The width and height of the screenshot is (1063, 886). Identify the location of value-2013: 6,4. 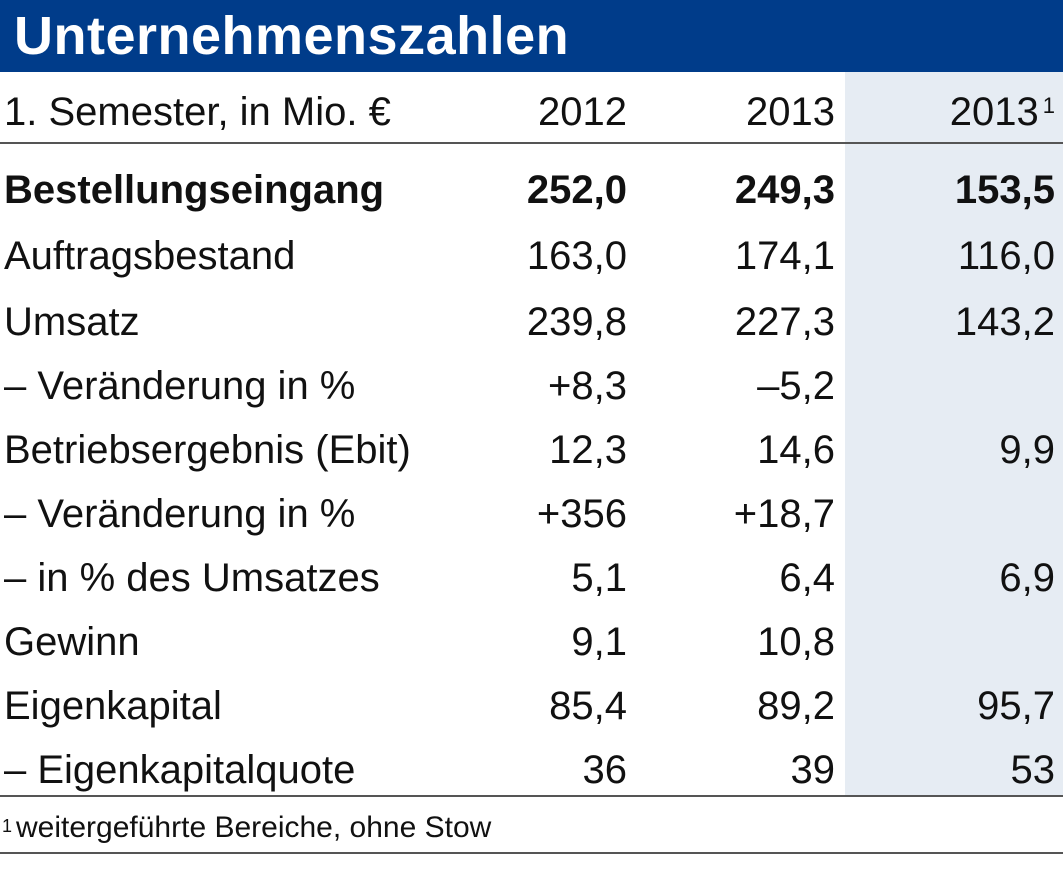
(807, 578).